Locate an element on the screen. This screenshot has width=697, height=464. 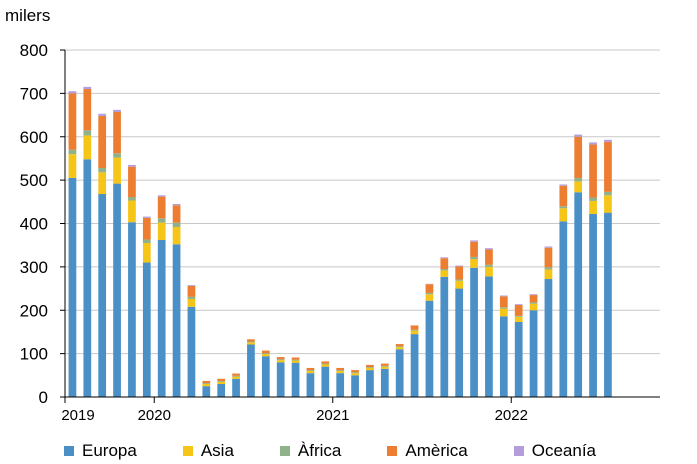
y-tick-label: 600 is located at coordinates (34, 137).